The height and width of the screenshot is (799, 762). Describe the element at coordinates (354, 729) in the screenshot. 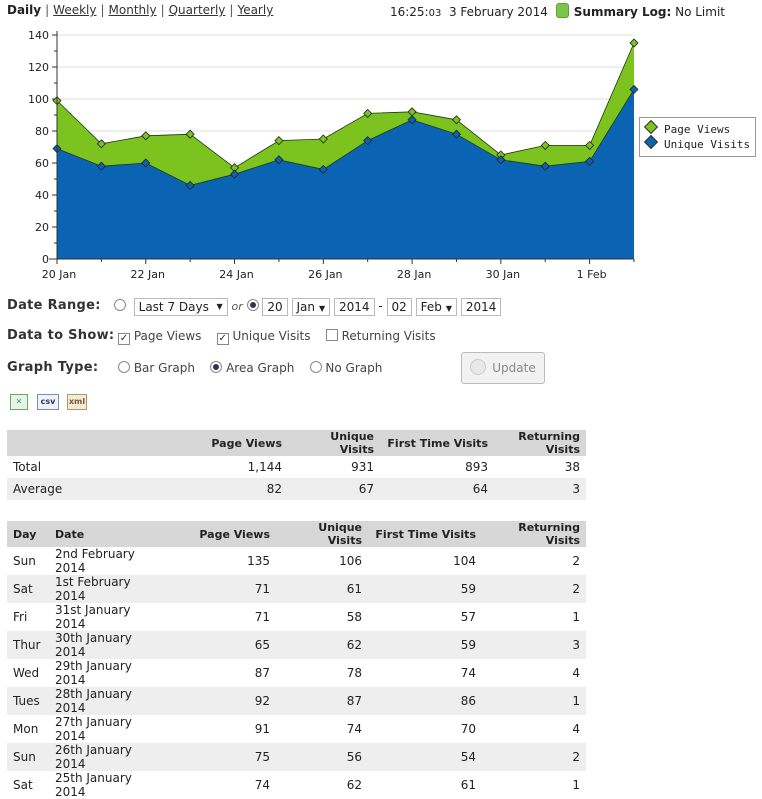

I see `table-cell: 74` at that location.